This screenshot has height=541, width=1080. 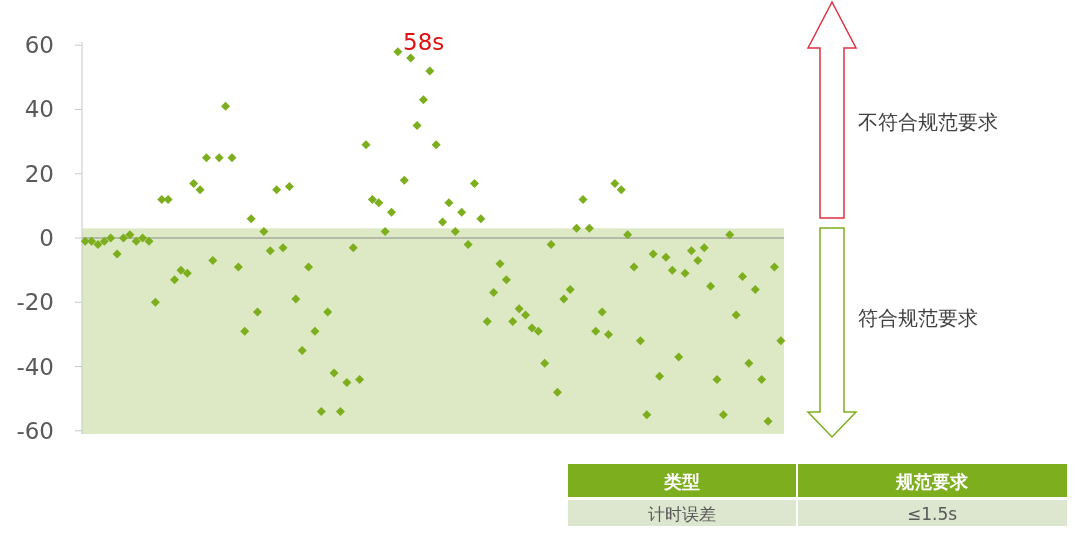 I want to click on text: 符合规范要求, so click(x=918, y=318).